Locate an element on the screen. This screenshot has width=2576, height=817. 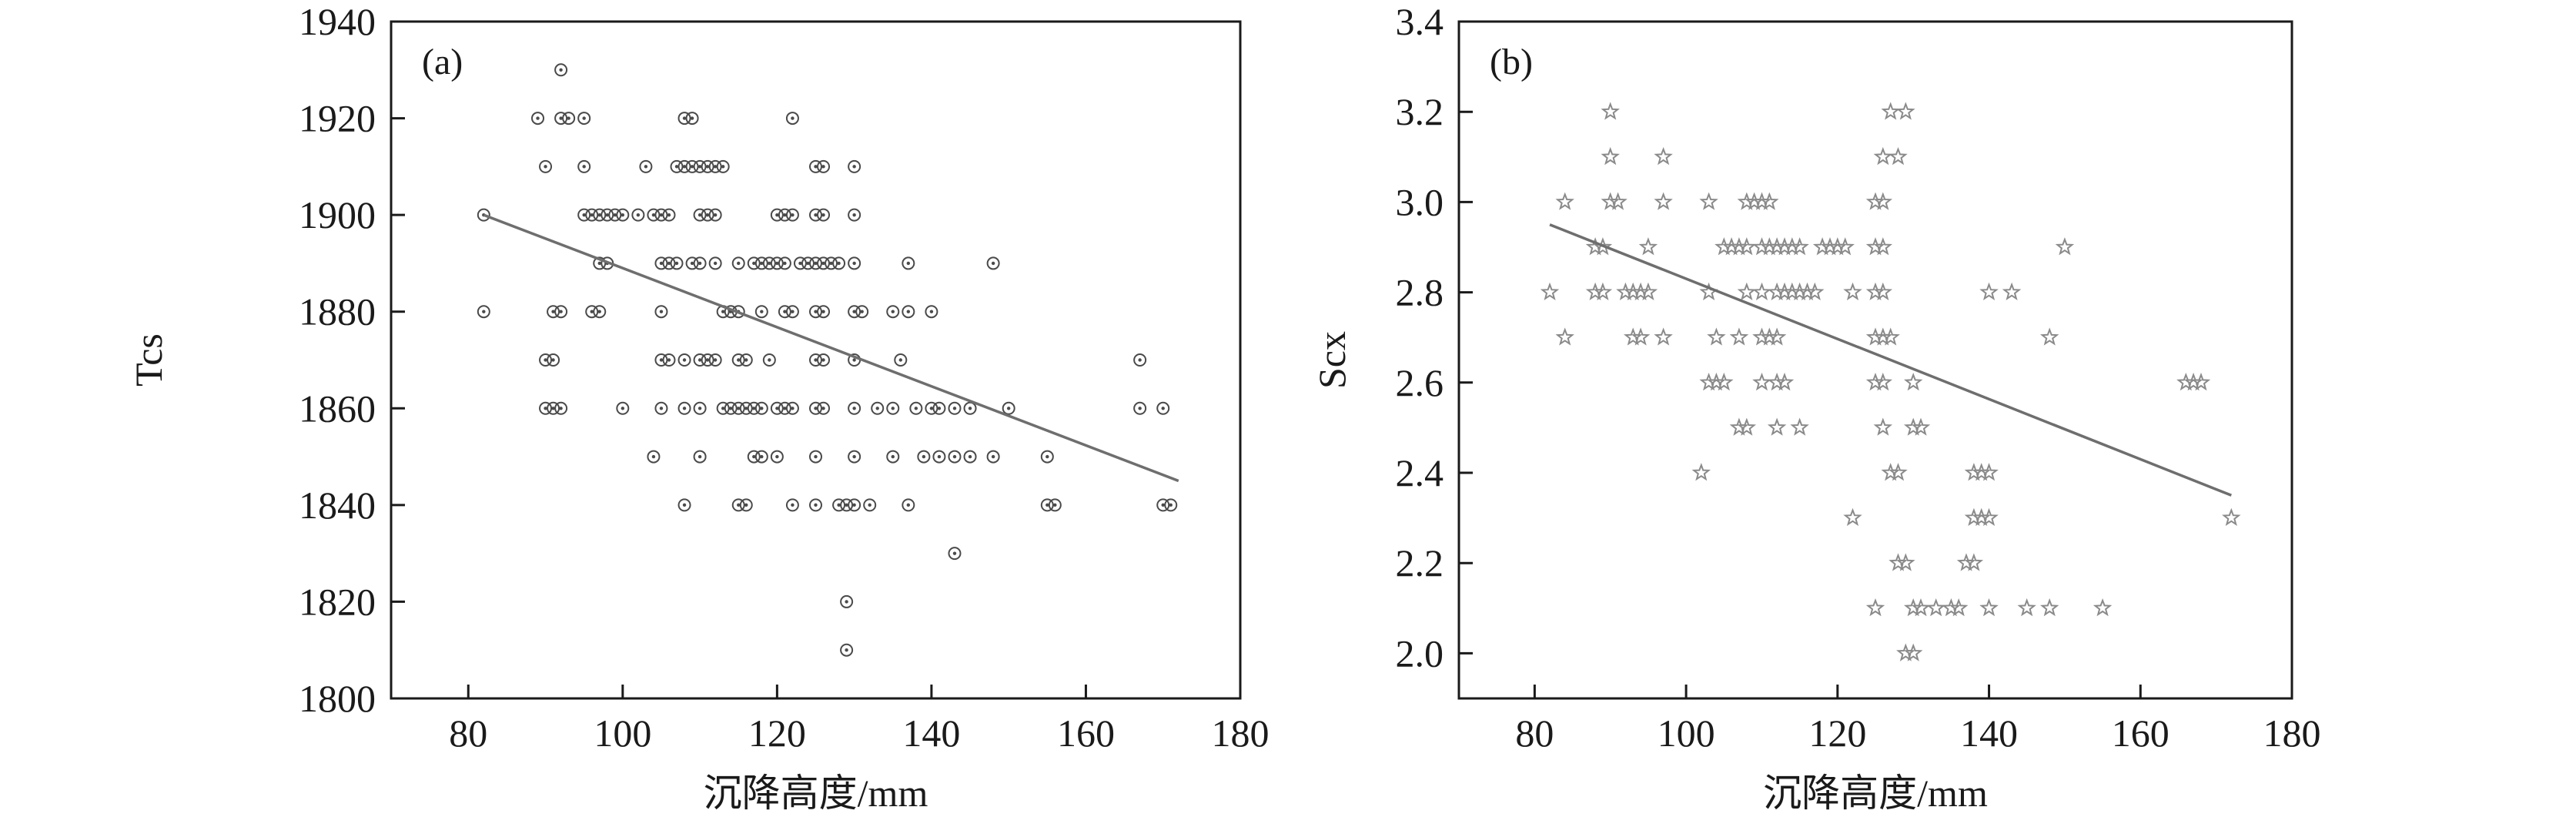
y-axis-tick-label: 2.6 is located at coordinates (1420, 382).